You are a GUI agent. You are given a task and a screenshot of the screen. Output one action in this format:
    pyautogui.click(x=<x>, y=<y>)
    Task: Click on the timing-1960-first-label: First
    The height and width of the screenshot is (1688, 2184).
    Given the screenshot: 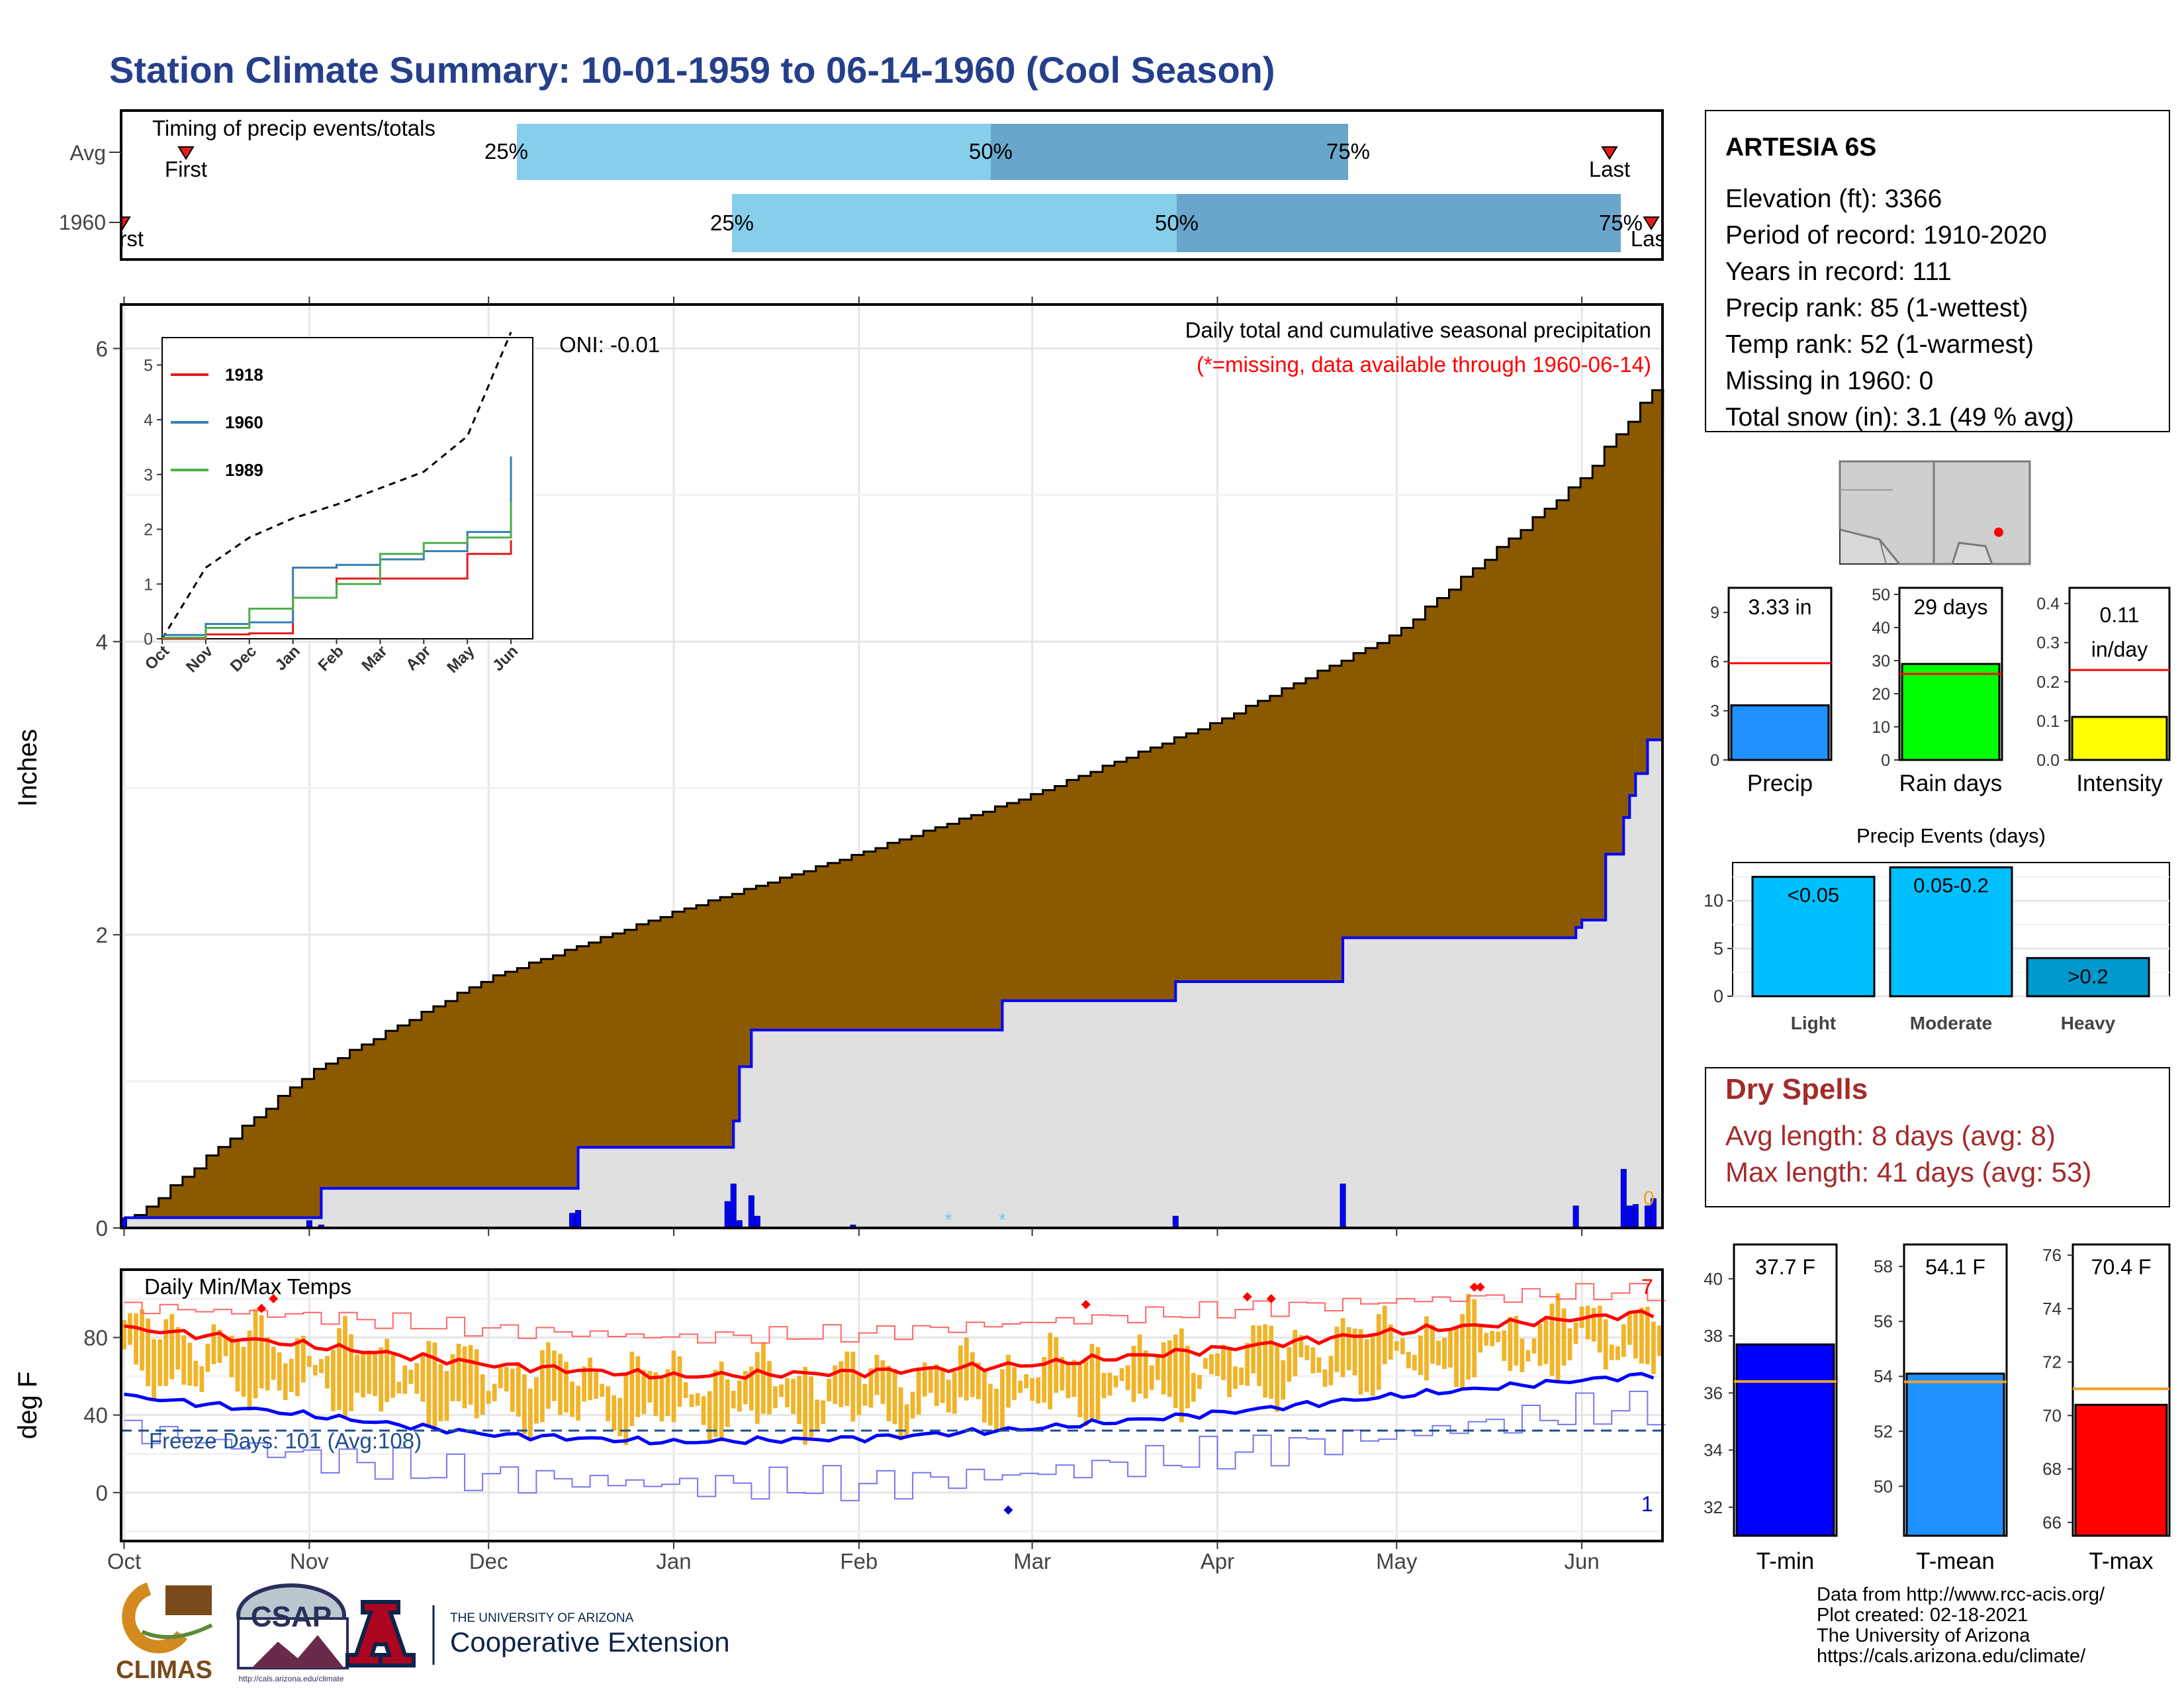 What is the action you would take?
    pyautogui.click(x=122, y=238)
    